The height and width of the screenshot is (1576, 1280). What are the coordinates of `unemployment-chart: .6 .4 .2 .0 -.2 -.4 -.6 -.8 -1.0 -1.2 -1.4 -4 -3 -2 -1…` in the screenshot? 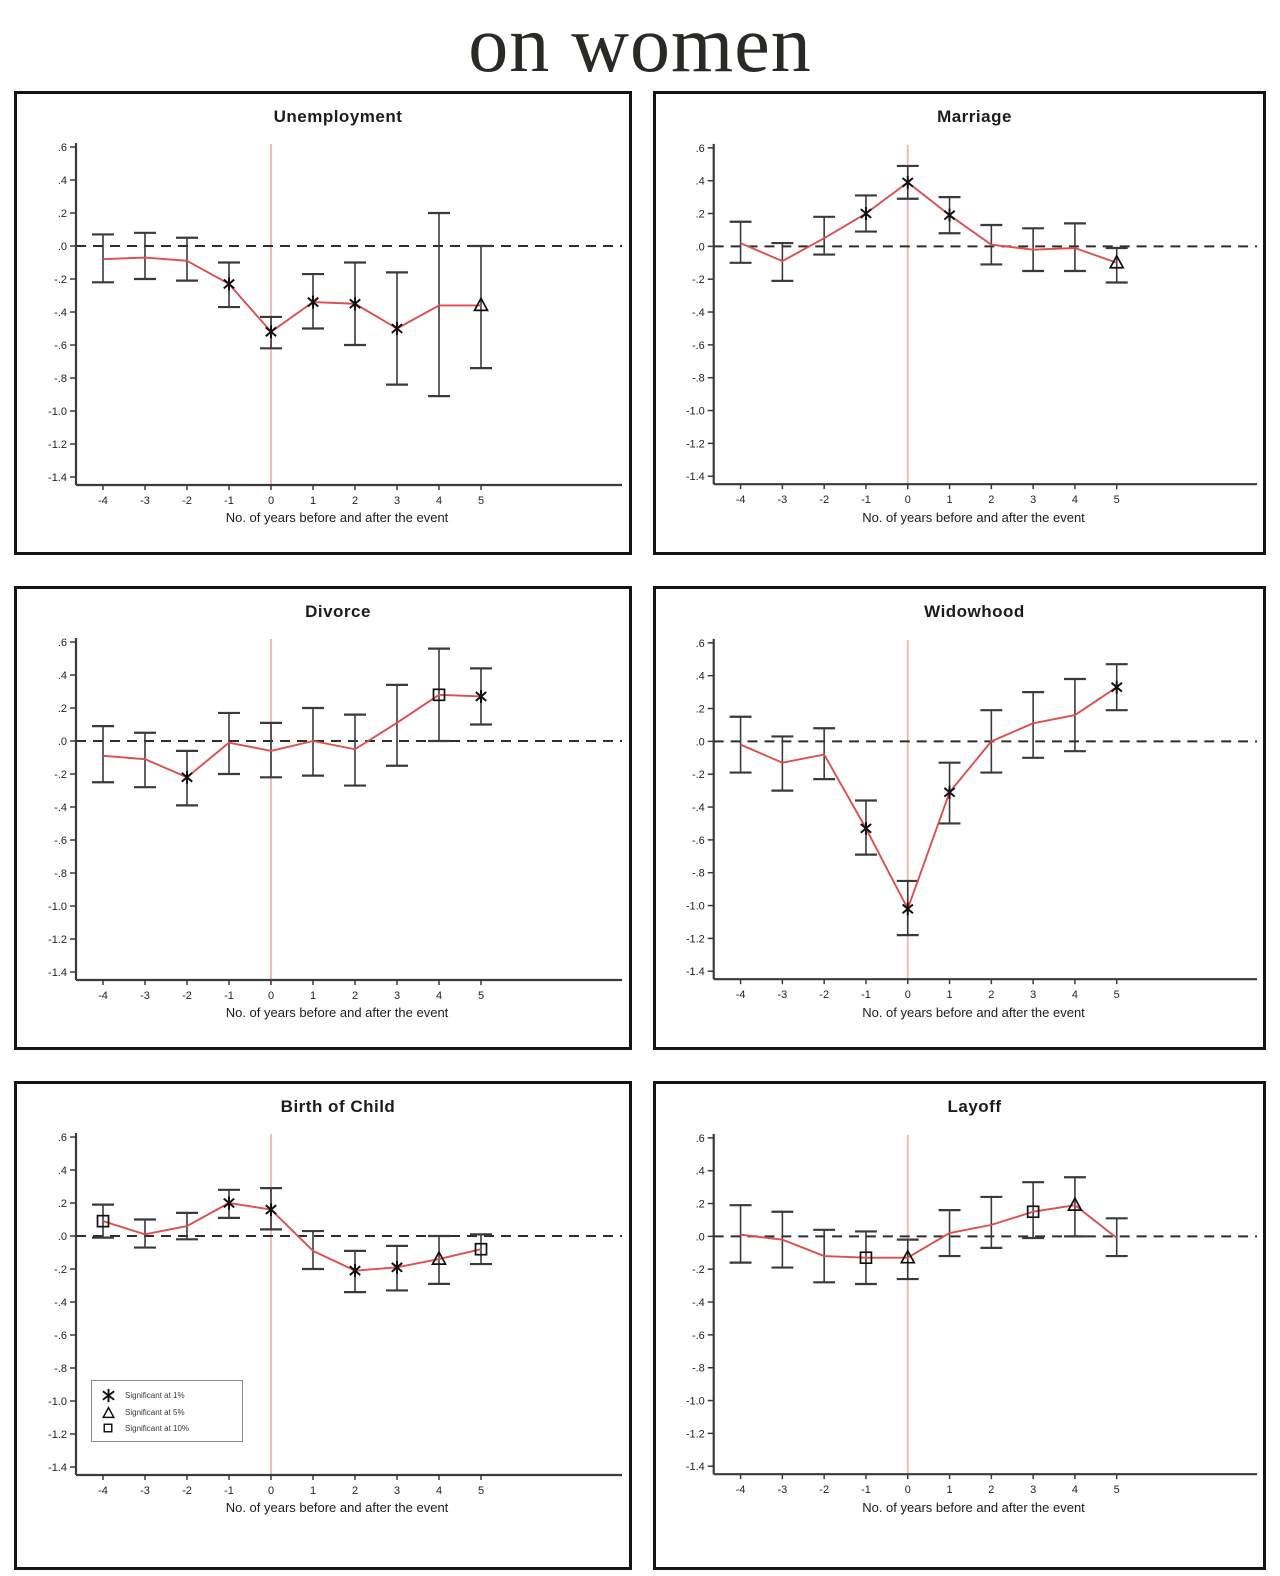 It's located at (335, 324).